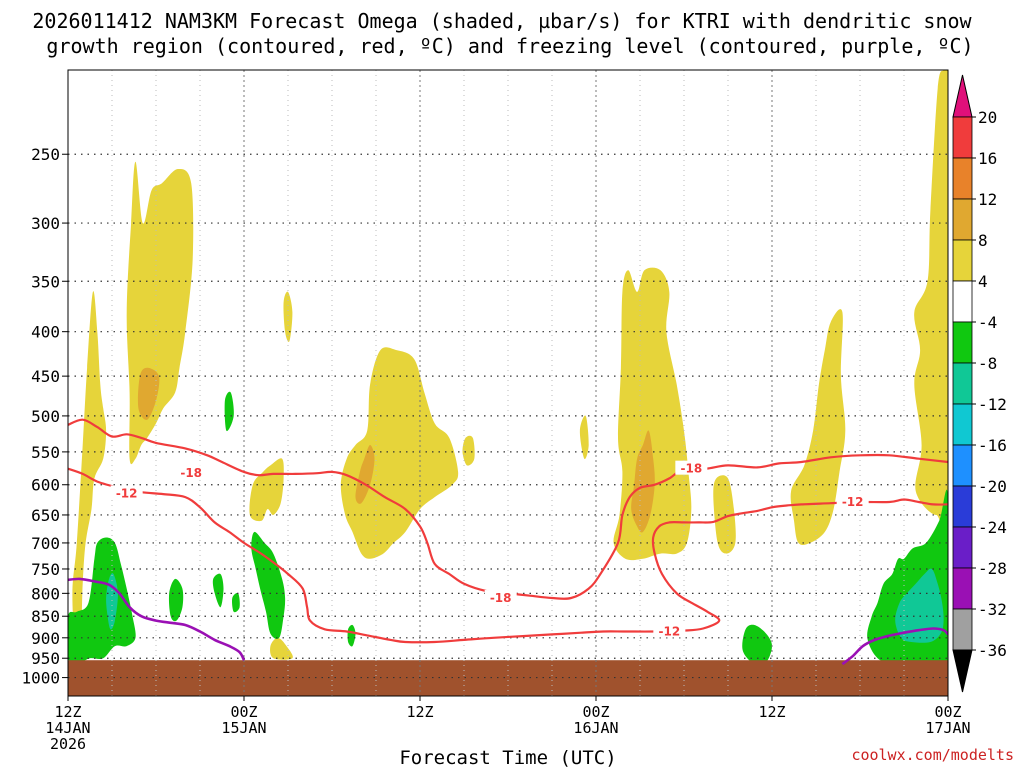 This screenshot has height=768, width=1024. Describe the element at coordinates (45, 658) in the screenshot. I see `y-tick-label: 950` at that location.